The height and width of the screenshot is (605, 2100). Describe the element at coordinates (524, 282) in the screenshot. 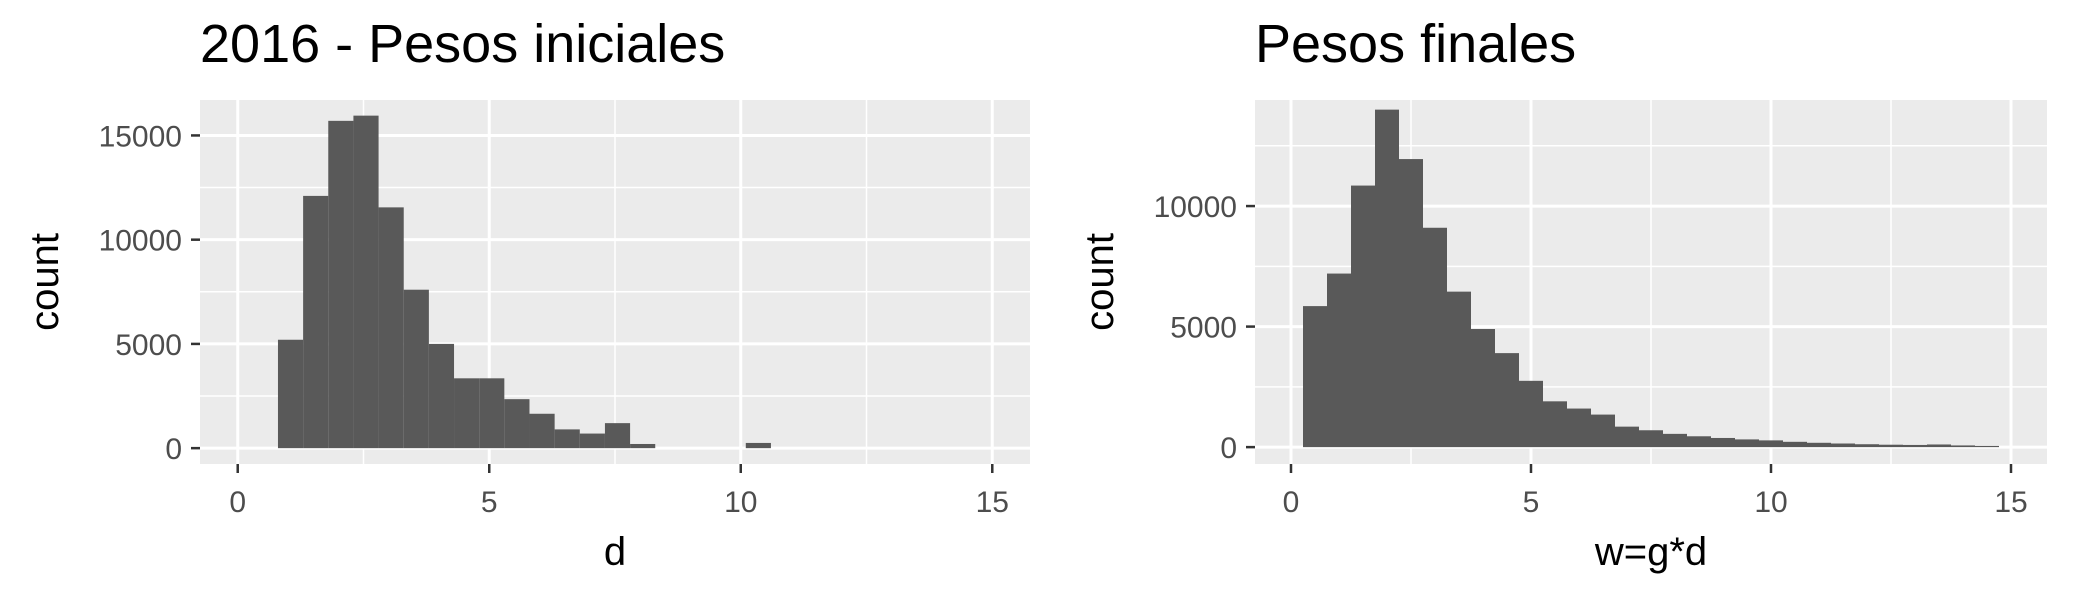

I see `histogram-bars` at that location.